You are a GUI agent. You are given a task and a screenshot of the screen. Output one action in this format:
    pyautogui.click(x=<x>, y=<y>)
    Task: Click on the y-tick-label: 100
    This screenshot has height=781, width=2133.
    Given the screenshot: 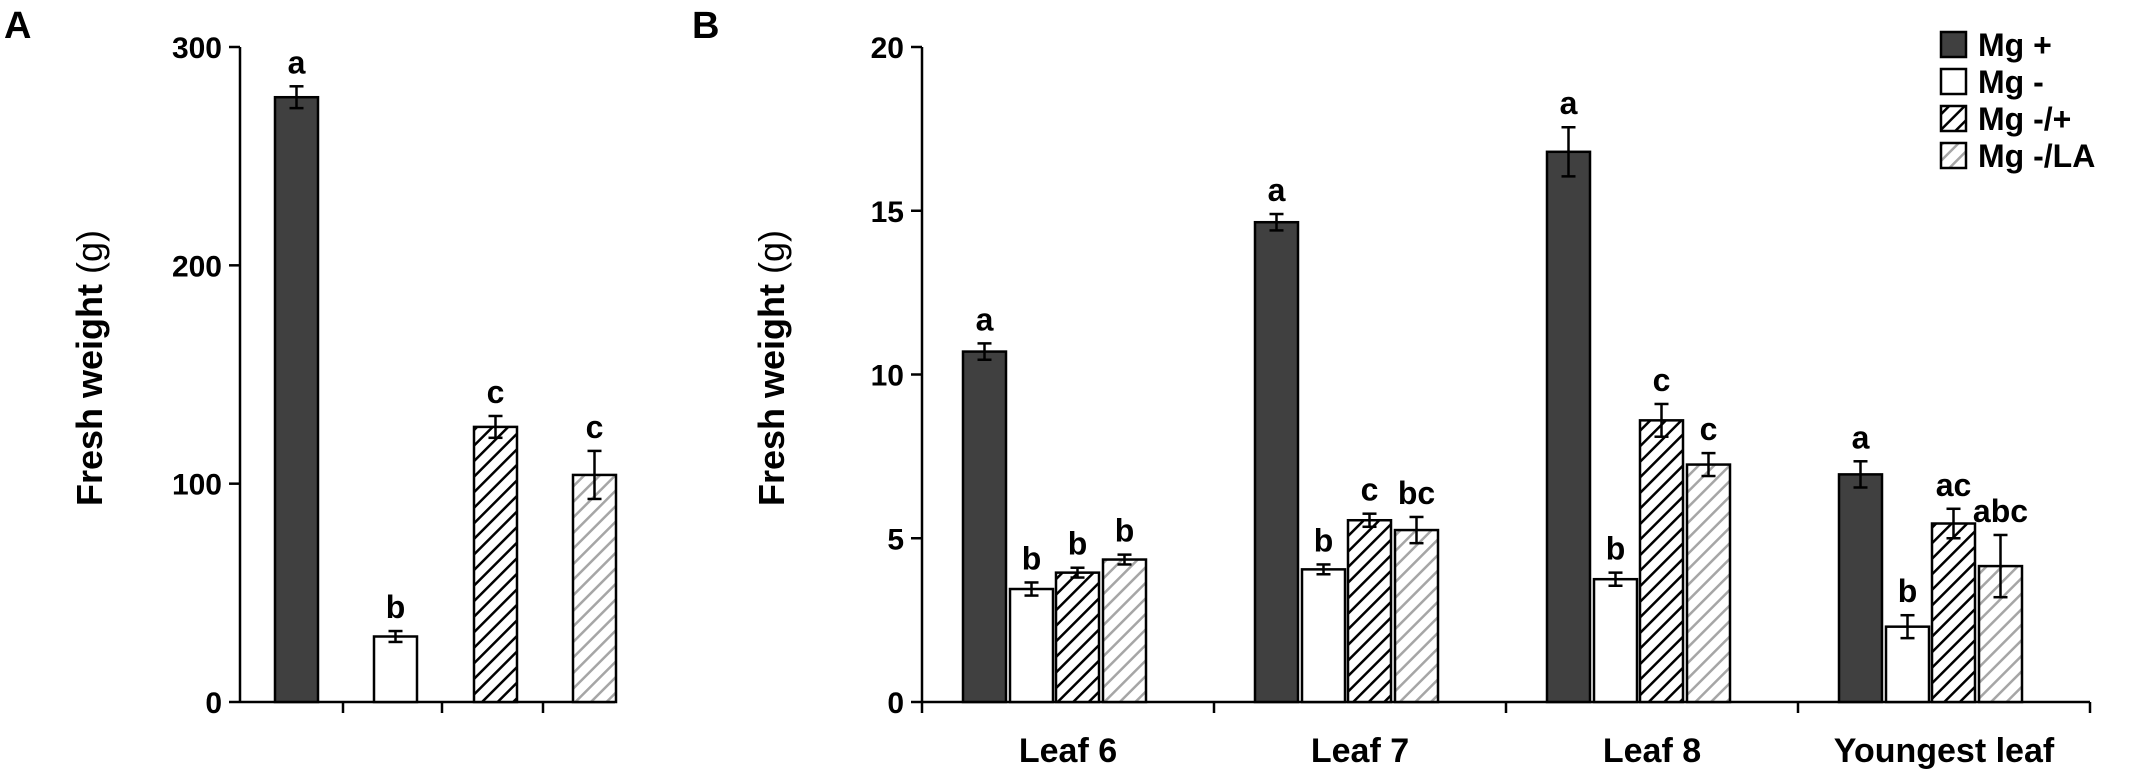 What is the action you would take?
    pyautogui.click(x=197, y=485)
    